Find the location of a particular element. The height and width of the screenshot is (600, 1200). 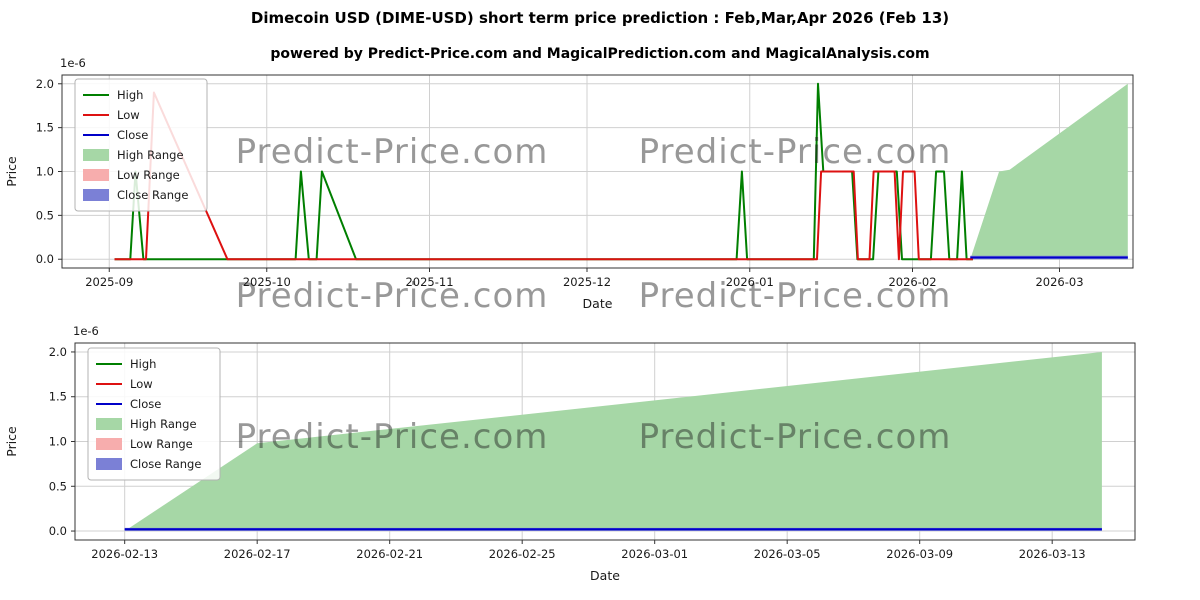

x-tick-label: 2026-02 is located at coordinates (912, 282).